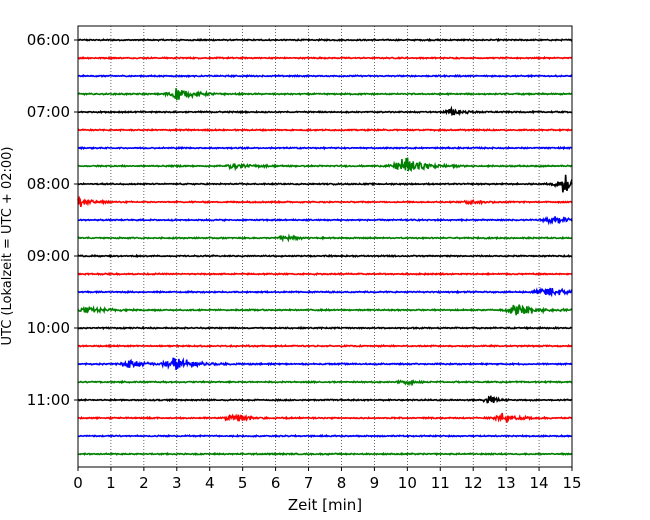  Describe the element at coordinates (325, 505) in the screenshot. I see `x-axis-label: Zeit [min]` at that location.